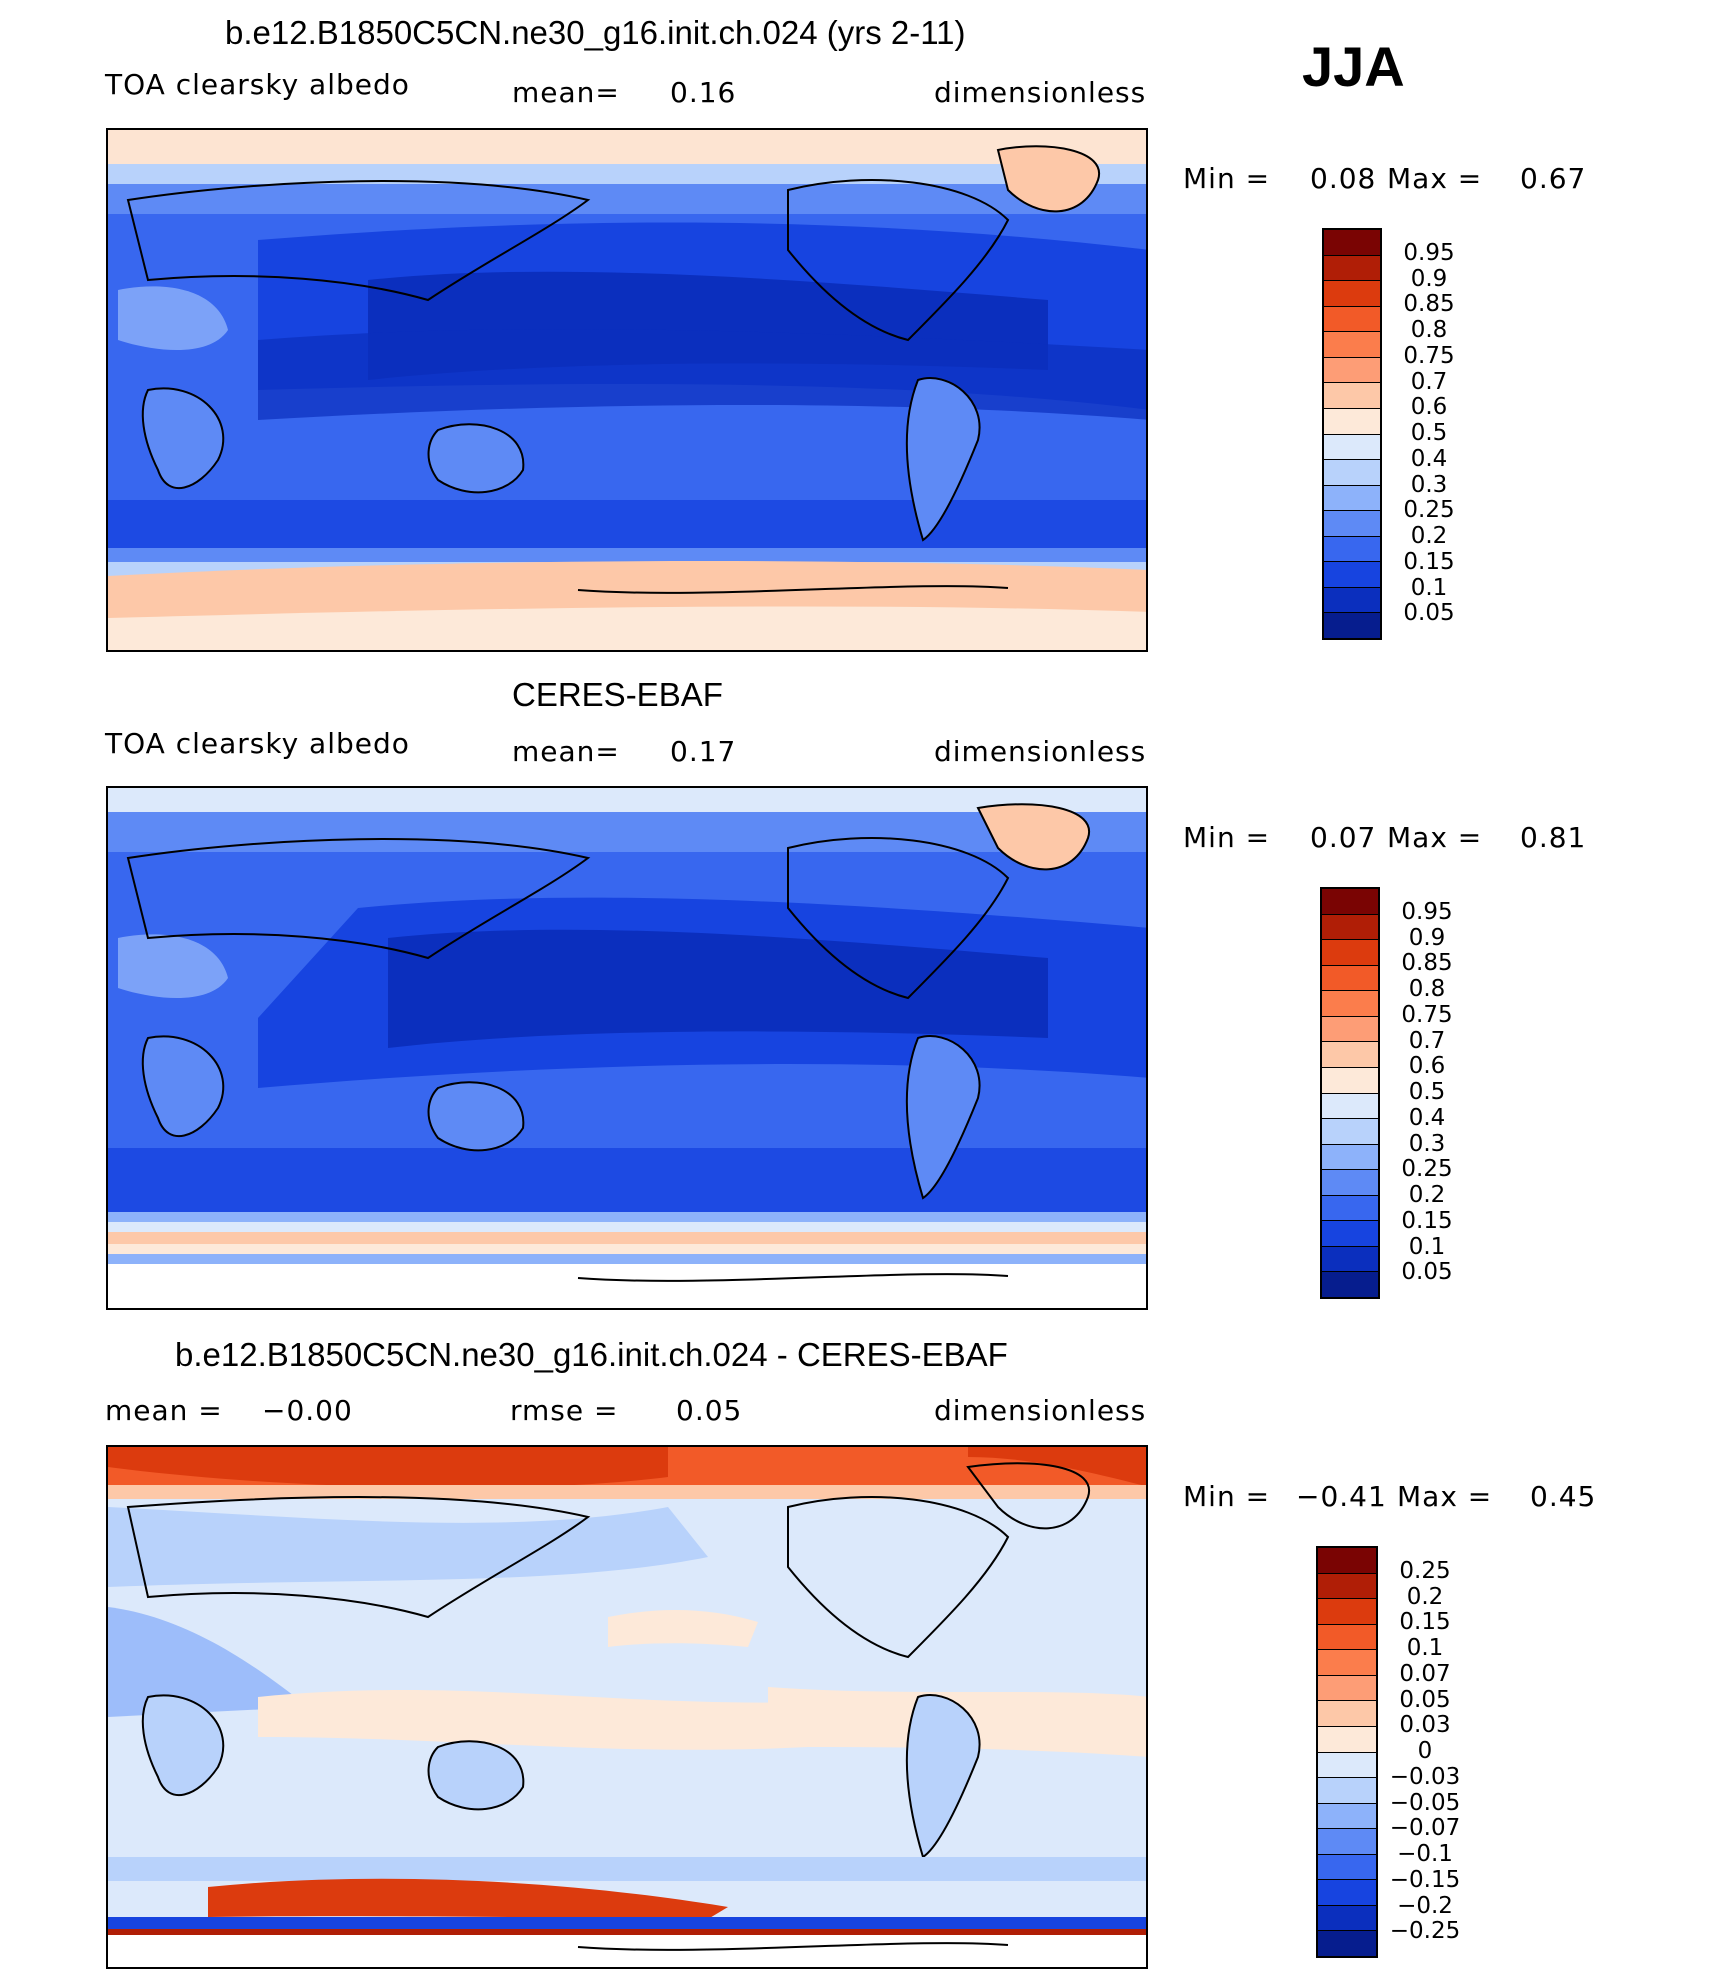  What do you see at coordinates (1425, 1725) in the screenshot?
I see `colorbar-tick-label: 0.03` at bounding box center [1425, 1725].